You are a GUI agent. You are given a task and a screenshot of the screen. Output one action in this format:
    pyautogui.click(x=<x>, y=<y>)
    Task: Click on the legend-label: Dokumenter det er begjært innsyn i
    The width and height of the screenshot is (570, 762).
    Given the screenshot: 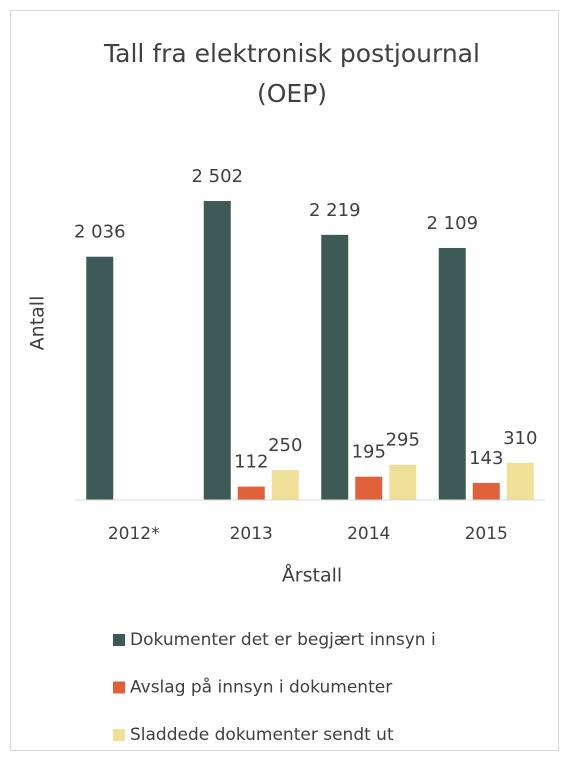 What is the action you would take?
    pyautogui.click(x=283, y=640)
    